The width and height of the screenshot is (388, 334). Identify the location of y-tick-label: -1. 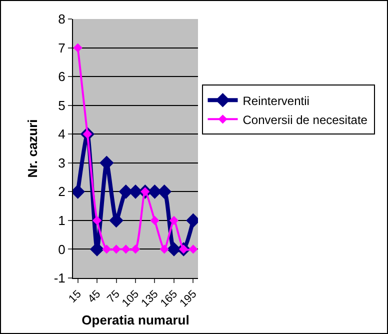
(60, 278).